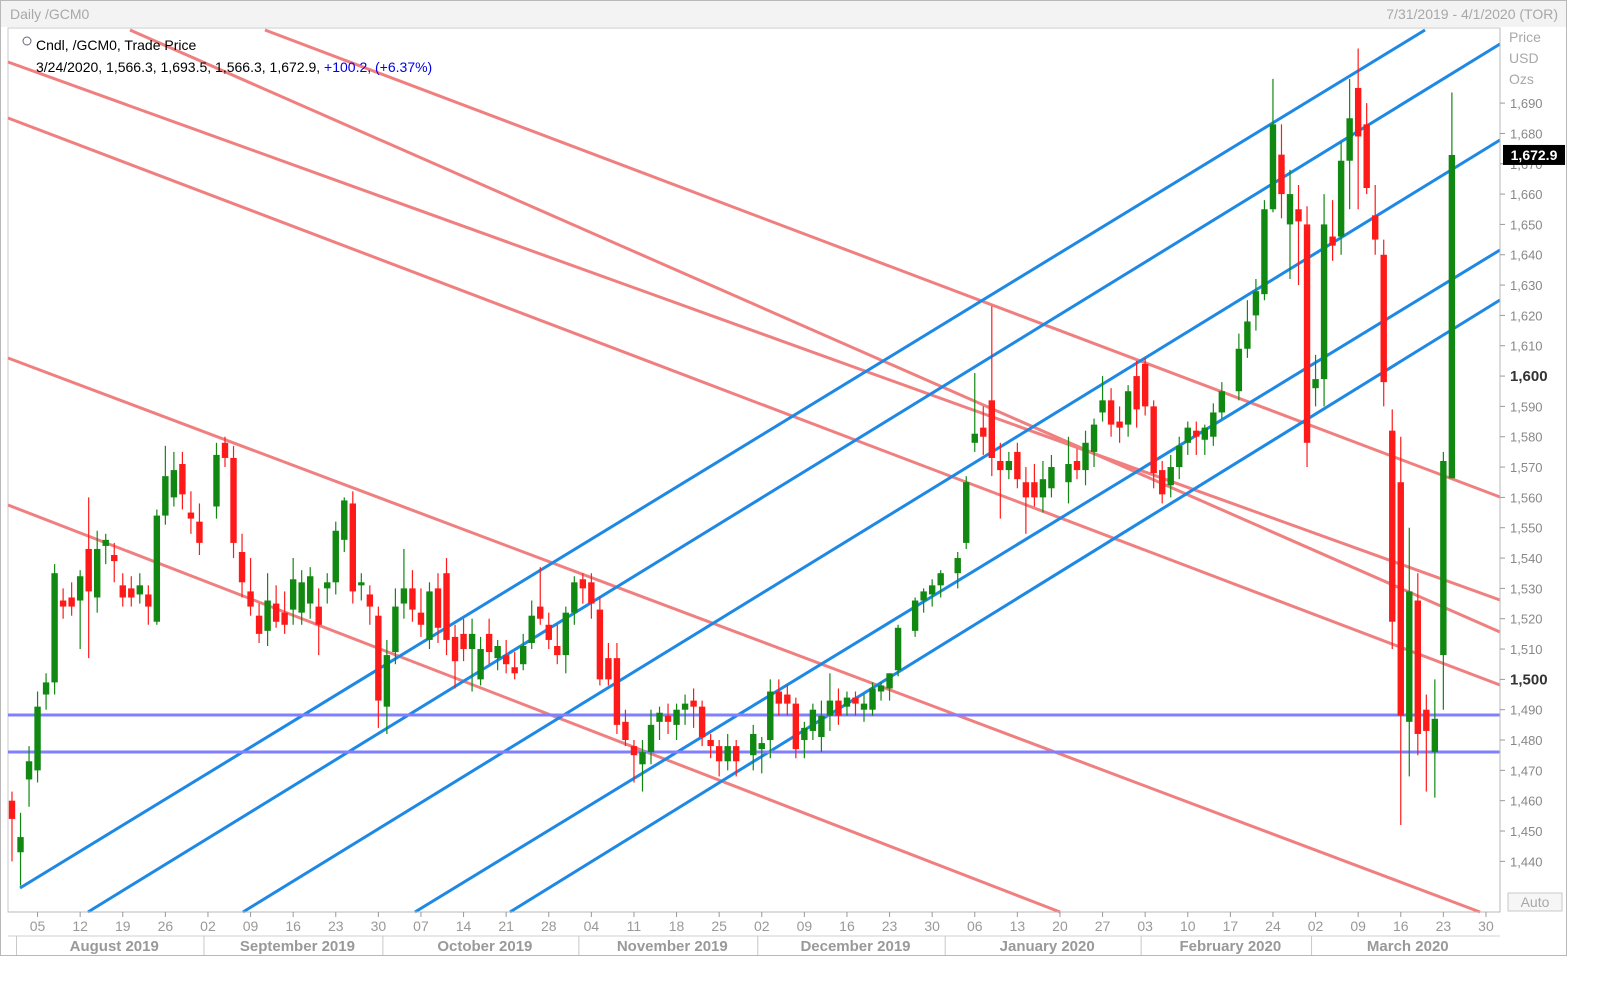  I want to click on x-group-label: October 2019, so click(484, 946).